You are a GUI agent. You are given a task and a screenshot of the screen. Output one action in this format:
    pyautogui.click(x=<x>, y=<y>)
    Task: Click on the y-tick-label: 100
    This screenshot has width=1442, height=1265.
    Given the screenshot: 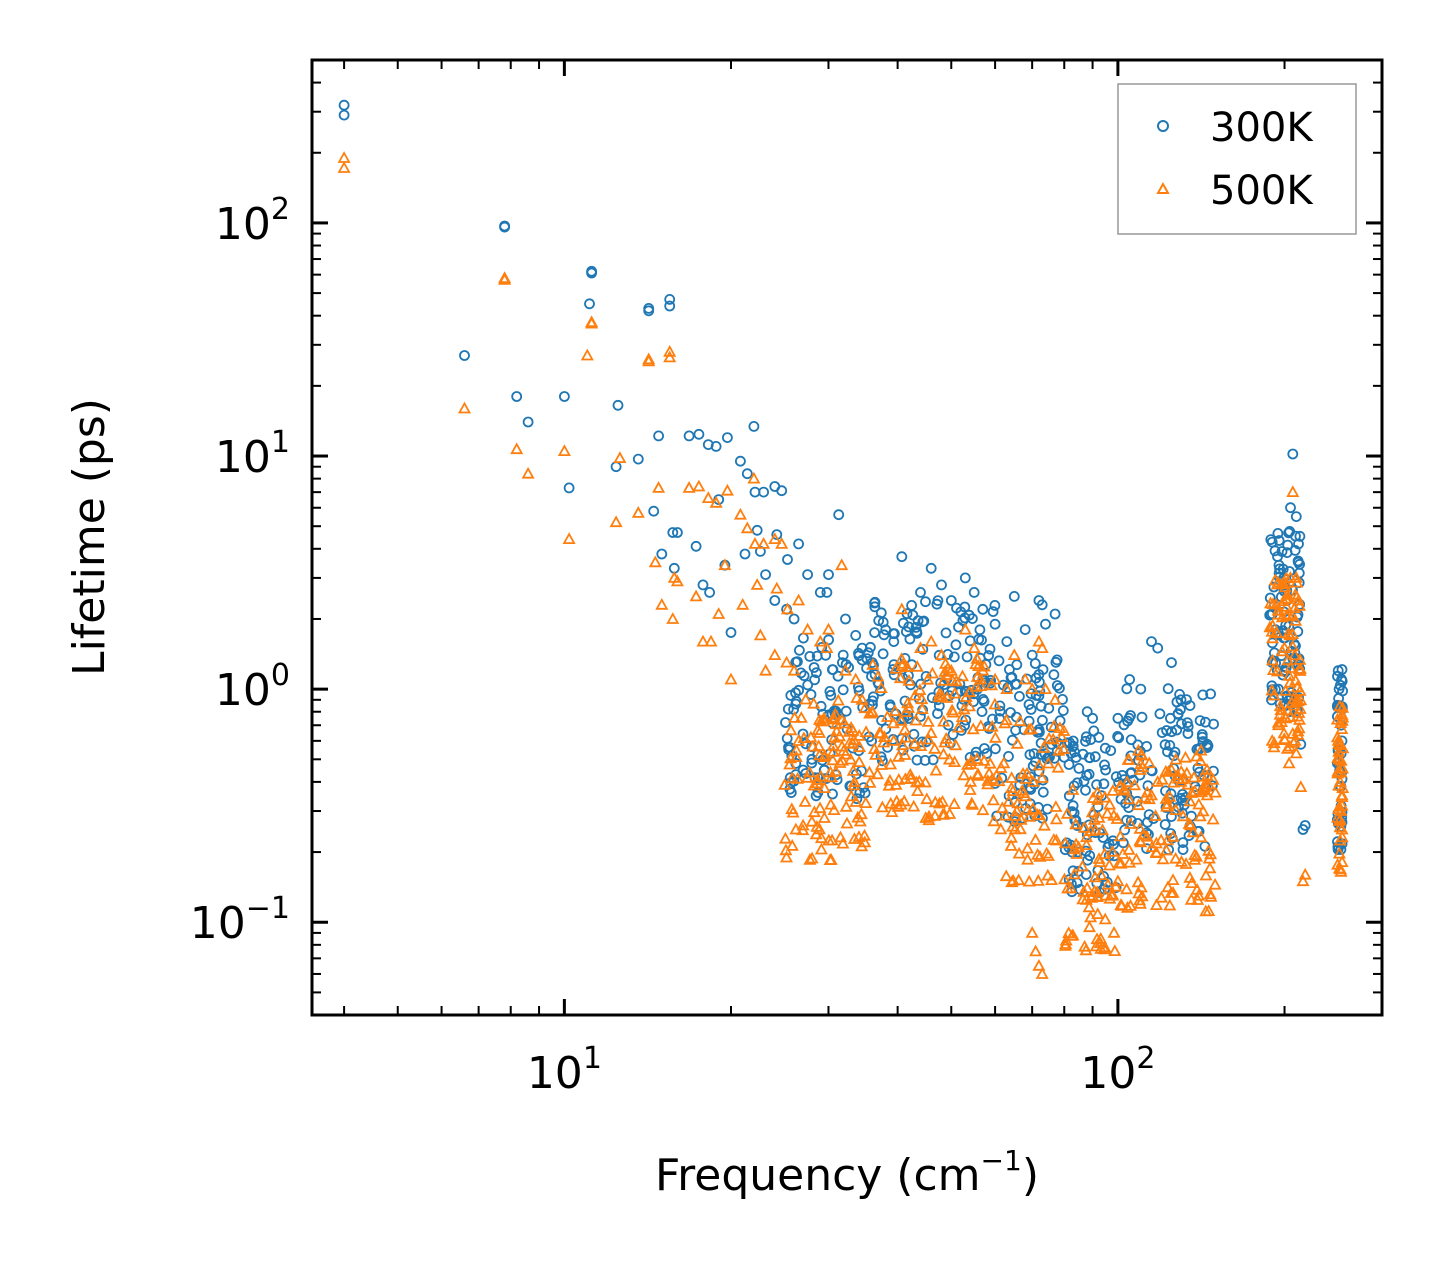 What is the action you would take?
    pyautogui.click(x=252, y=687)
    